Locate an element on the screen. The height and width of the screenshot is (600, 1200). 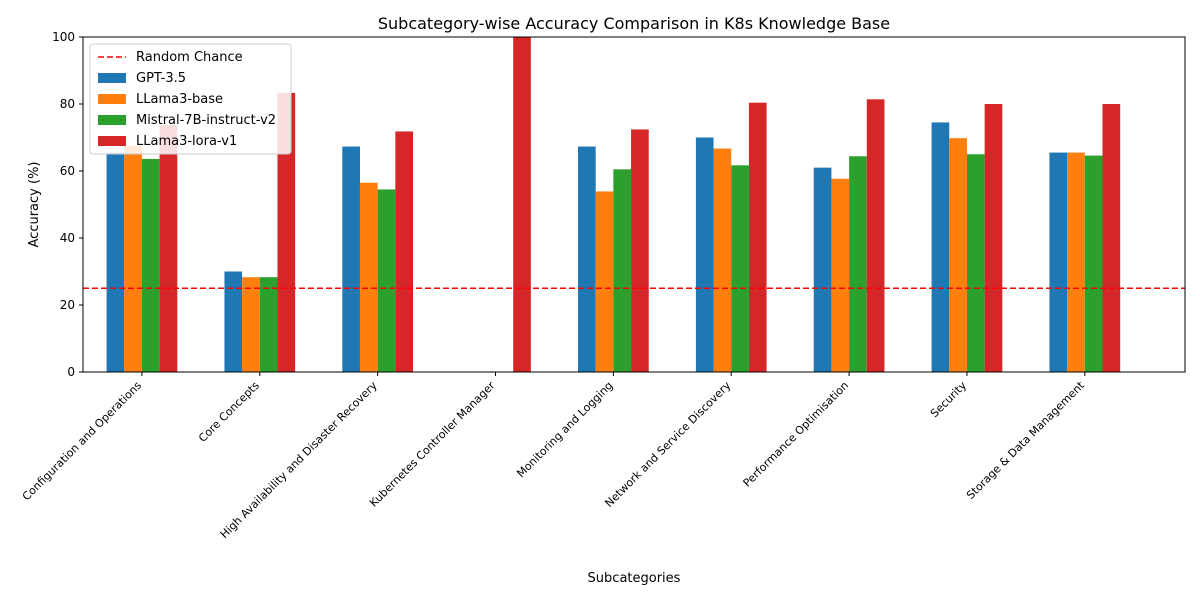
y-tick-label: 80 is located at coordinates (67, 104).